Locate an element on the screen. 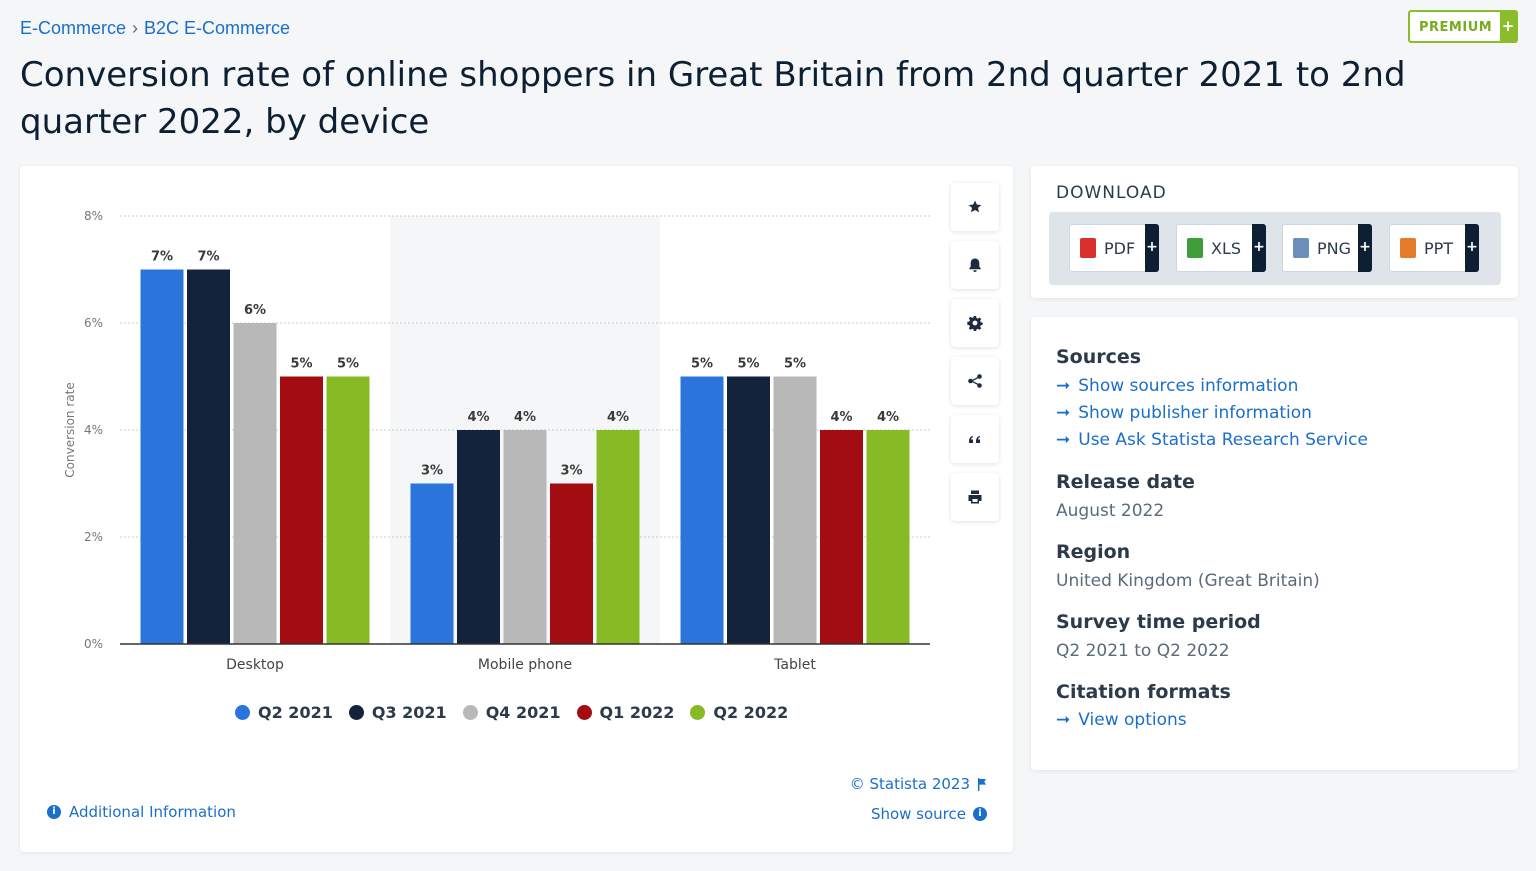 The width and height of the screenshot is (1536, 871). notification-button is located at coordinates (975, 265).